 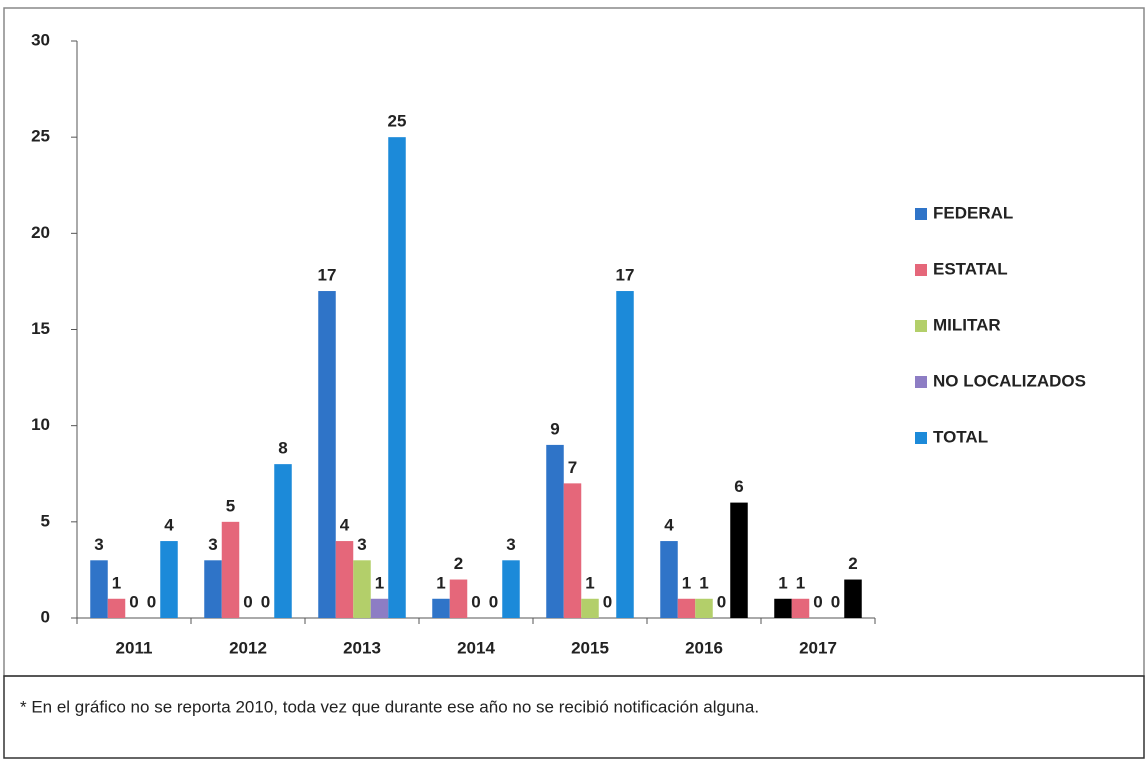 What do you see at coordinates (397, 121) in the screenshot?
I see `data-label: 25` at bounding box center [397, 121].